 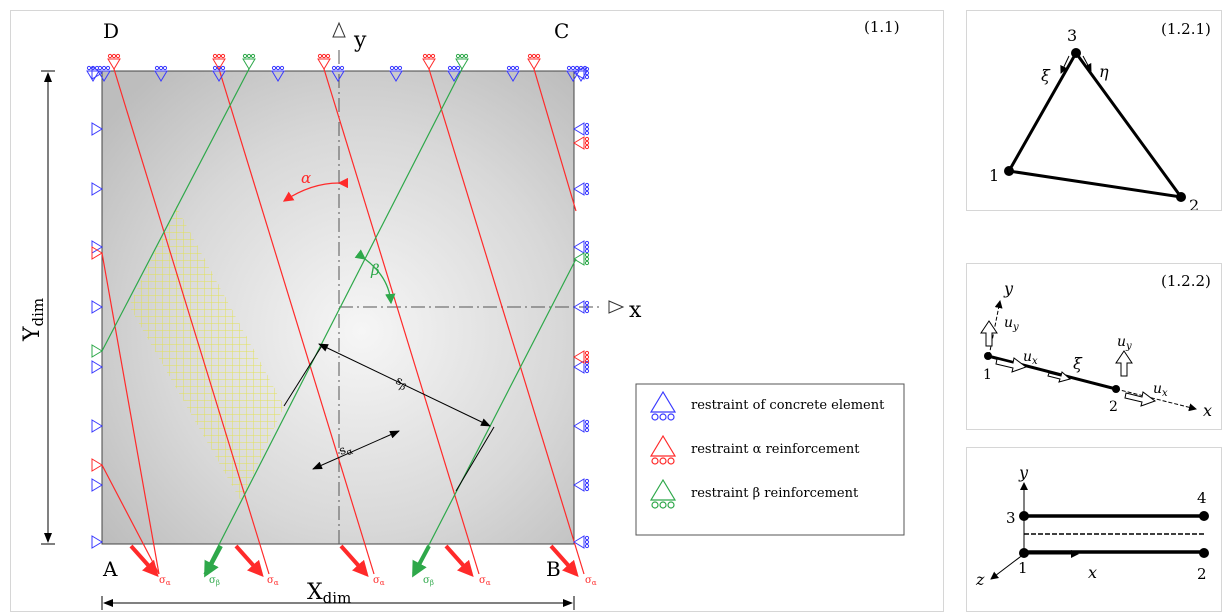 I want to click on stress-label-beta-2: σβ, so click(x=428, y=581).